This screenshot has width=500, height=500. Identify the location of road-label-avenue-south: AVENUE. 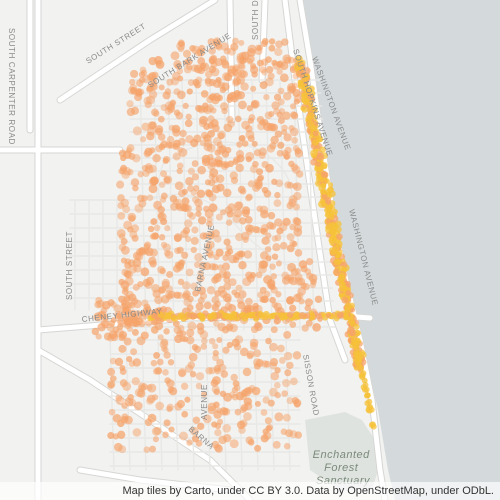
(204, 402).